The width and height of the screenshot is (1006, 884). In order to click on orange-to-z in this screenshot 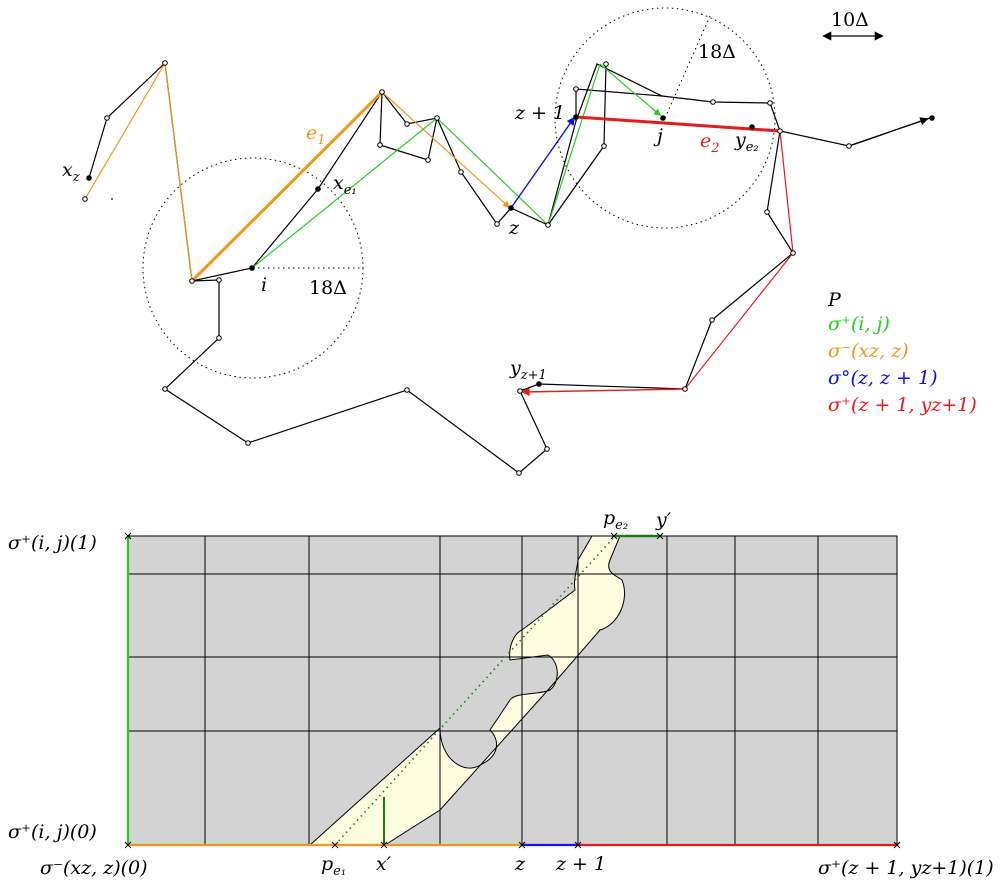, I will do `click(446, 149)`.